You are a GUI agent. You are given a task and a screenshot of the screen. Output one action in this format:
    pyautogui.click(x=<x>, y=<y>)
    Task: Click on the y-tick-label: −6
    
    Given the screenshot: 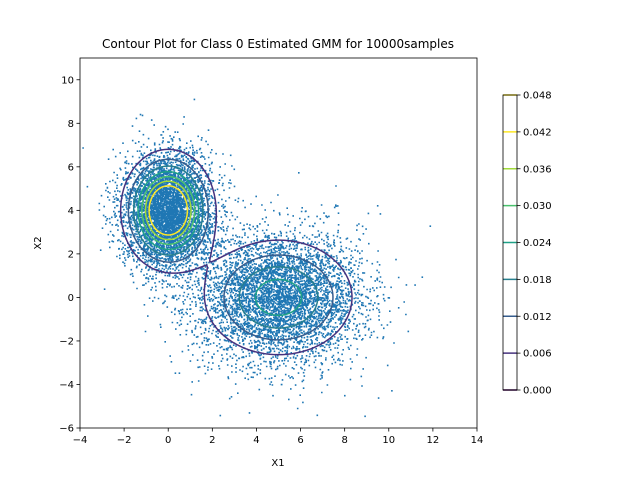 What is the action you would take?
    pyautogui.click(x=66, y=429)
    